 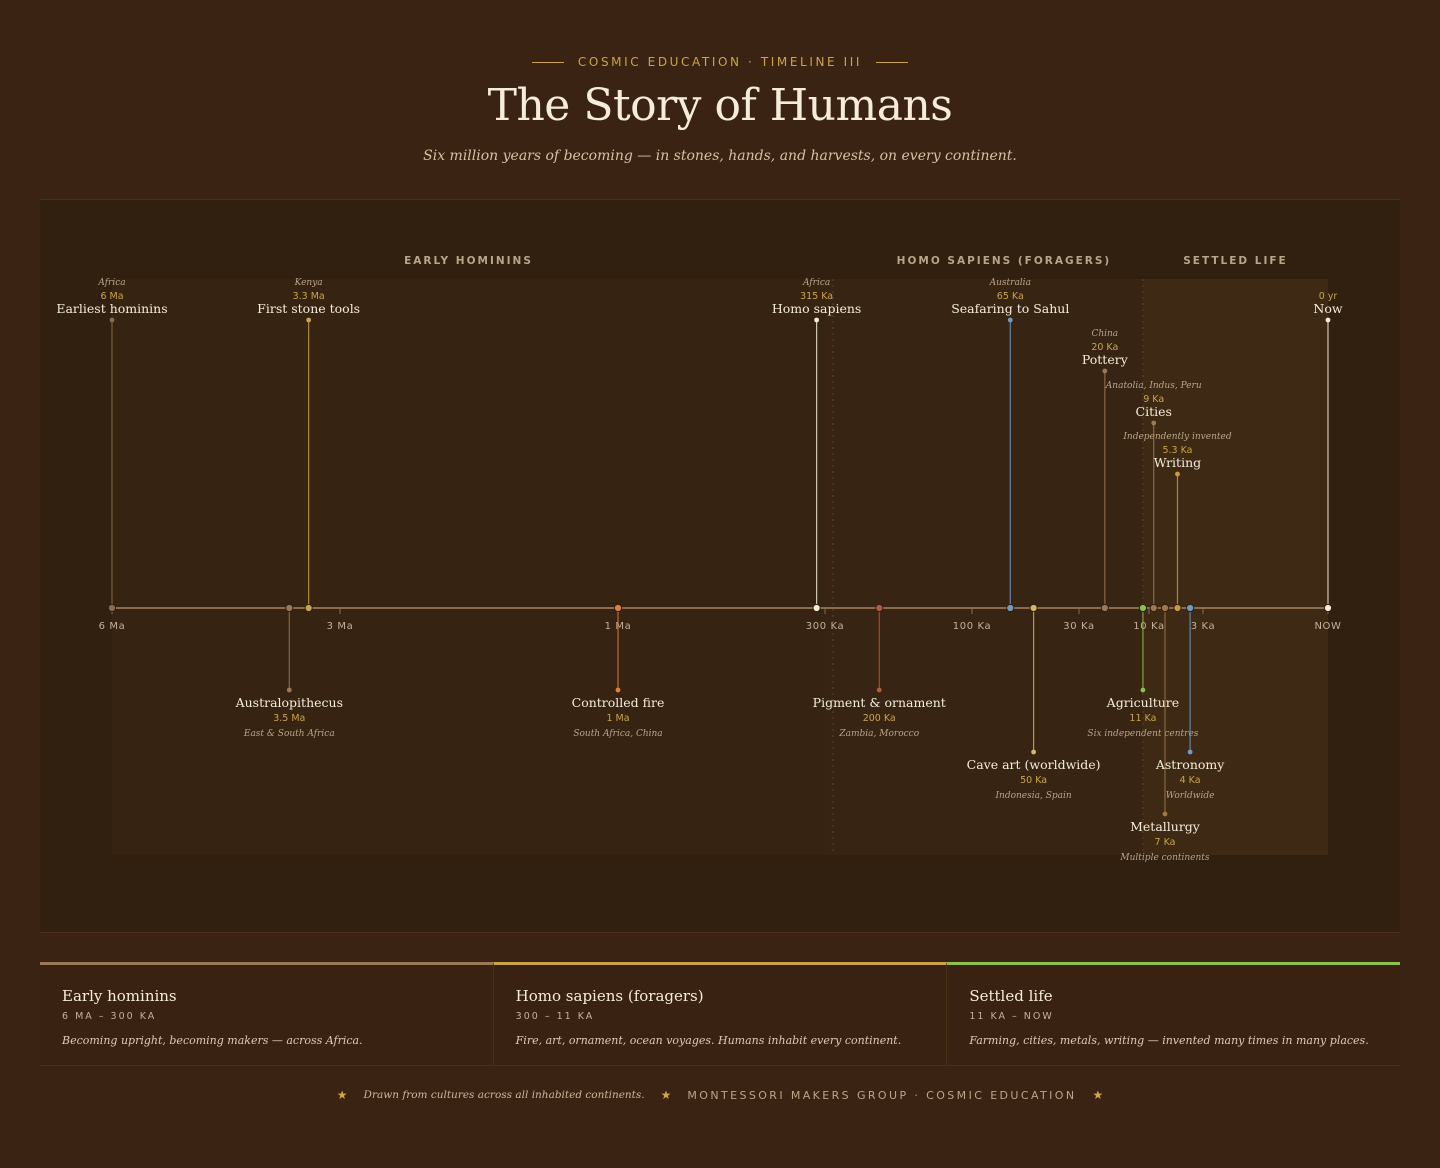 What do you see at coordinates (1148, 626) in the screenshot?
I see `tick-label: 10 Ka` at bounding box center [1148, 626].